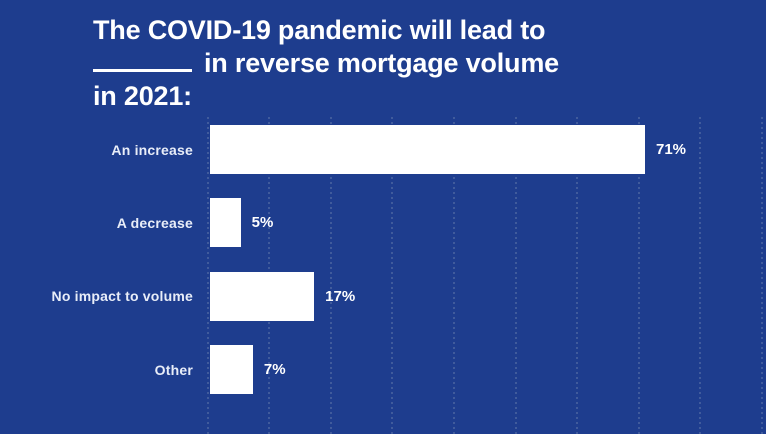  Describe the element at coordinates (274, 370) in the screenshot. I see `value-label: 7%` at that location.